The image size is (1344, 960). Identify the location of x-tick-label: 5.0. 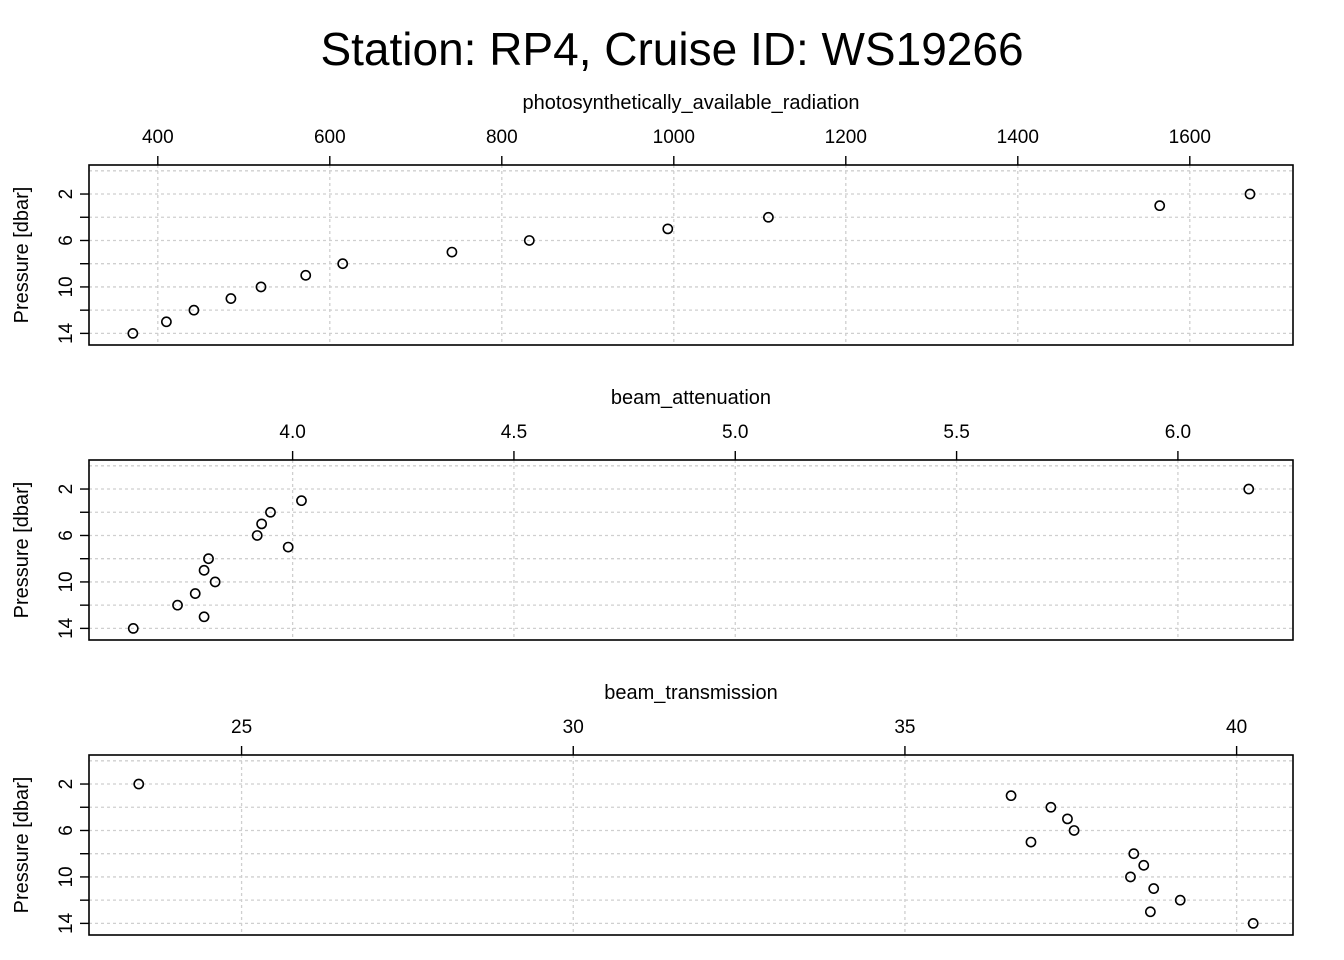
(735, 432).